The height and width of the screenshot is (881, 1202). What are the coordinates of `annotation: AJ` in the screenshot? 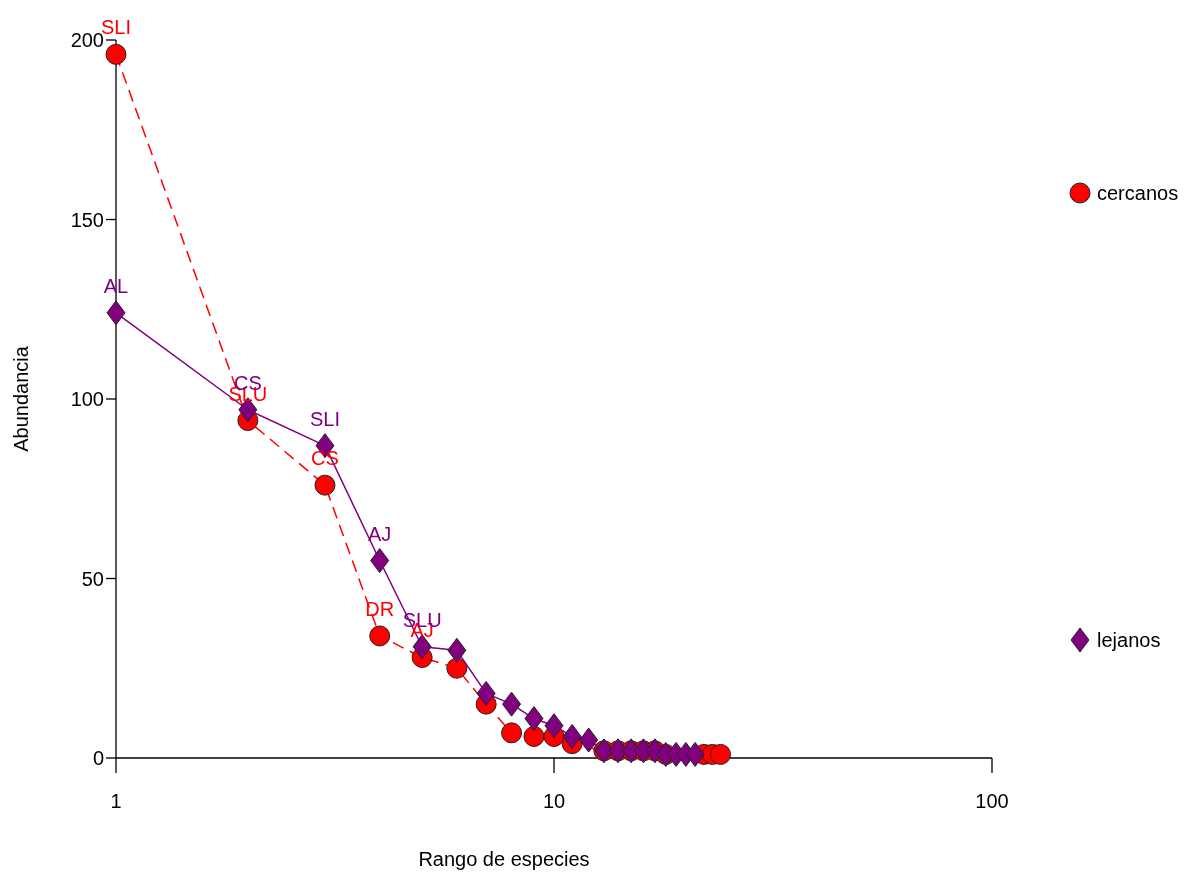 It's located at (380, 533).